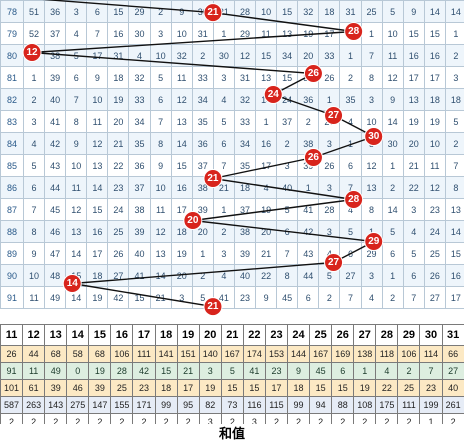 This screenshot has width=464, height=443. What do you see at coordinates (350, 275) in the screenshot?
I see `grid-cell: 27` at bounding box center [350, 275].